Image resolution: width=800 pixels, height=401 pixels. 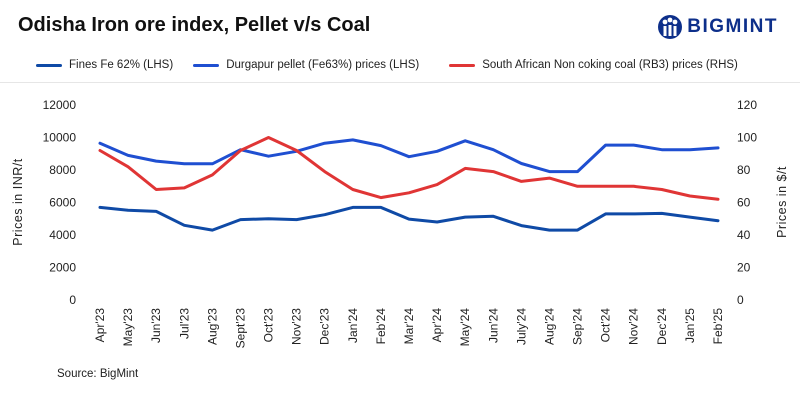 I want to click on x-tick-16: Aug'24, so click(x=549, y=326).